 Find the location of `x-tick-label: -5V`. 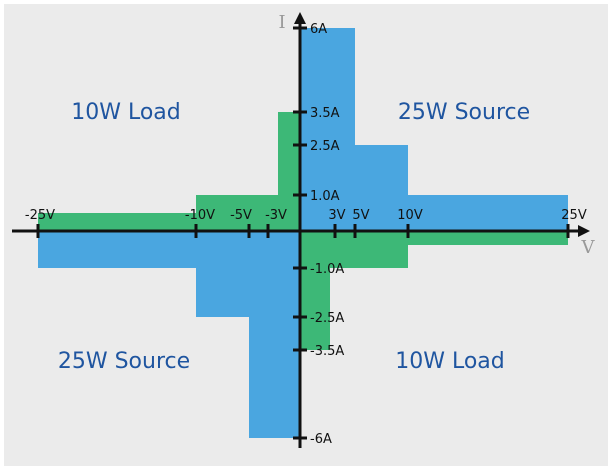

x-tick-label: -5V is located at coordinates (241, 215).